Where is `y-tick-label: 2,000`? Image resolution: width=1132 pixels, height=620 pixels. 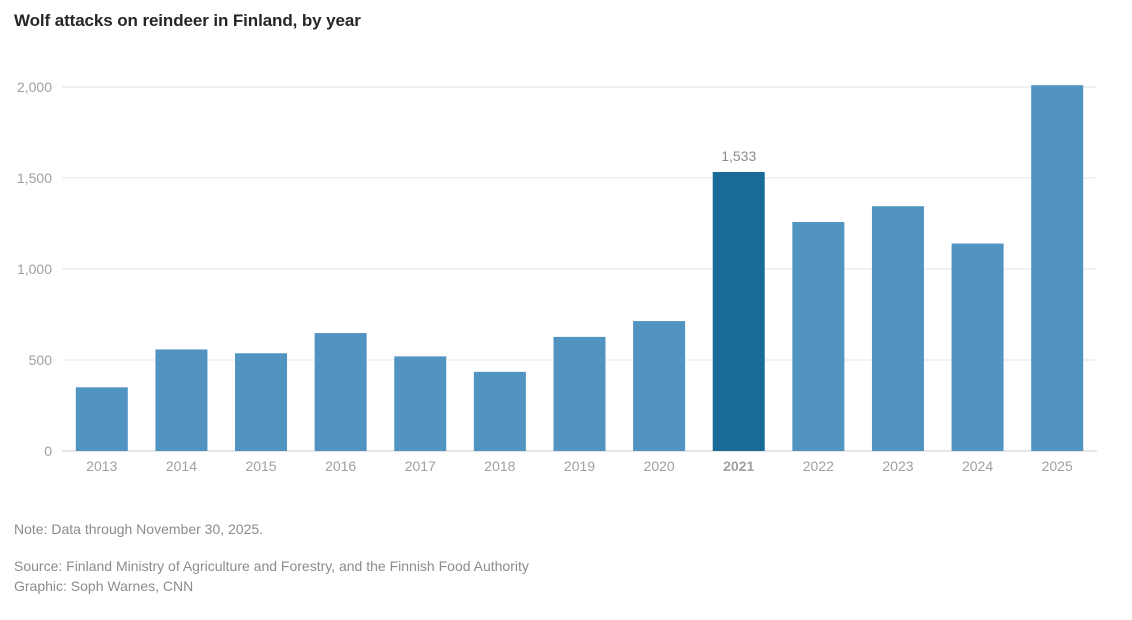
y-tick-label: 2,000 is located at coordinates (34, 87).